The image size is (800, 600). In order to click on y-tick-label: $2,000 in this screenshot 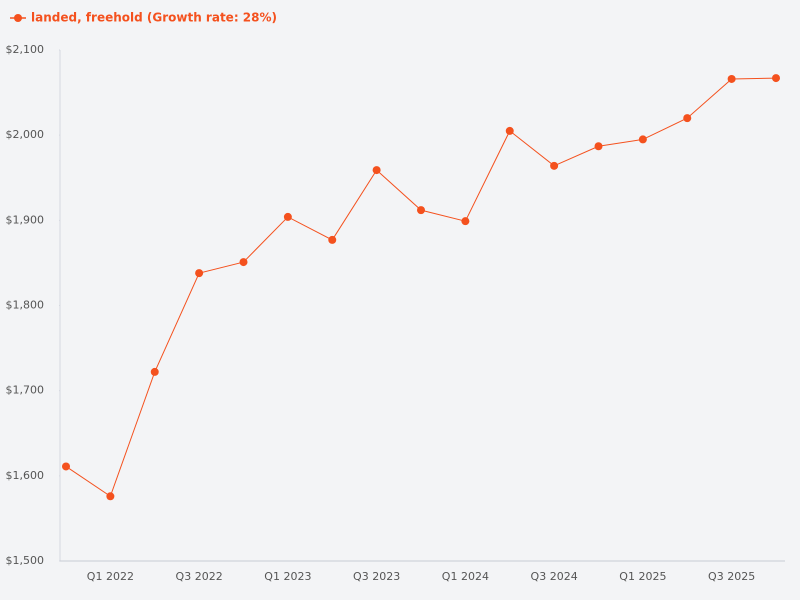, I will do `click(25, 134)`.